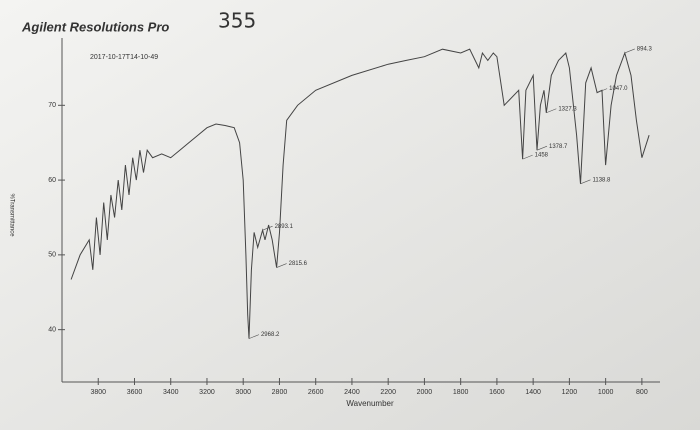 This screenshot has width=700, height=430. Describe the element at coordinates (601, 180) in the screenshot. I see `peak-label: 1138.8` at that location.